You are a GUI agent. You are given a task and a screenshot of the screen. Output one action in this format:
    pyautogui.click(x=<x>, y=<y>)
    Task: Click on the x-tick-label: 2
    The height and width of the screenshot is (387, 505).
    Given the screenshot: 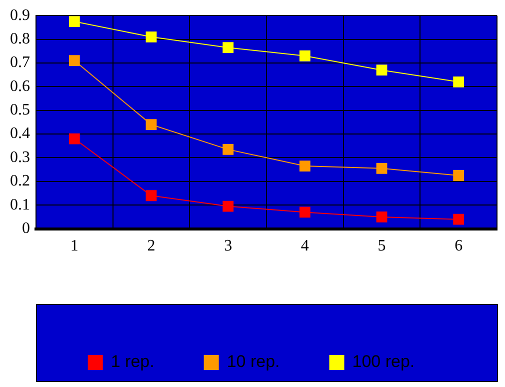 What is the action you would take?
    pyautogui.click(x=151, y=246)
    